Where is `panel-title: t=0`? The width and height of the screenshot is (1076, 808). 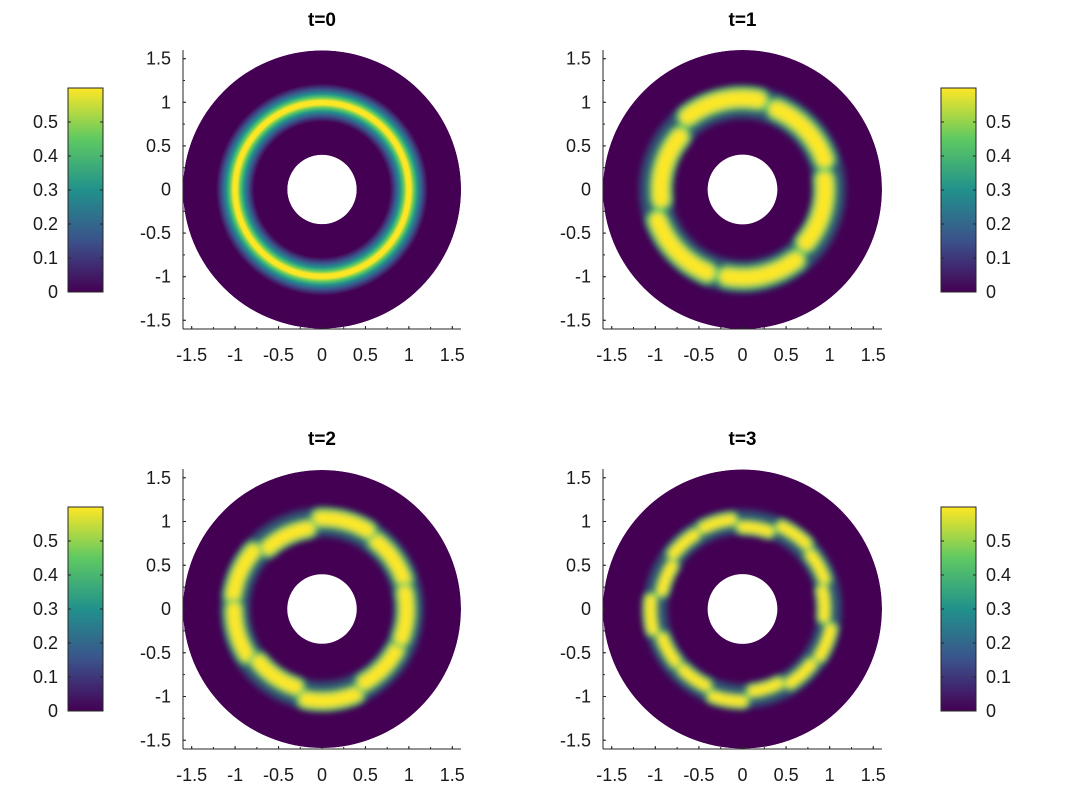
panel-title: t=0 is located at coordinates (322, 20).